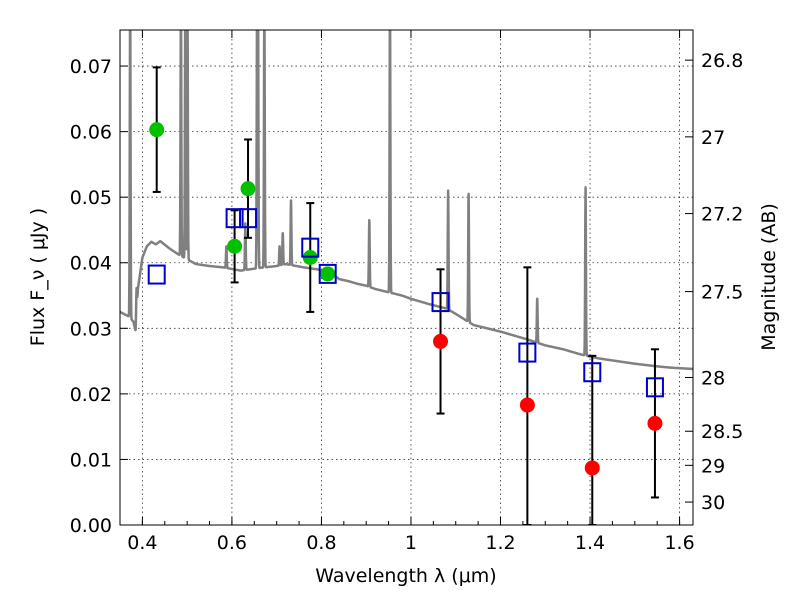 The width and height of the screenshot is (800, 600). Describe the element at coordinates (91, 198) in the screenshot. I see `y-tick-label: 0.05` at that location.